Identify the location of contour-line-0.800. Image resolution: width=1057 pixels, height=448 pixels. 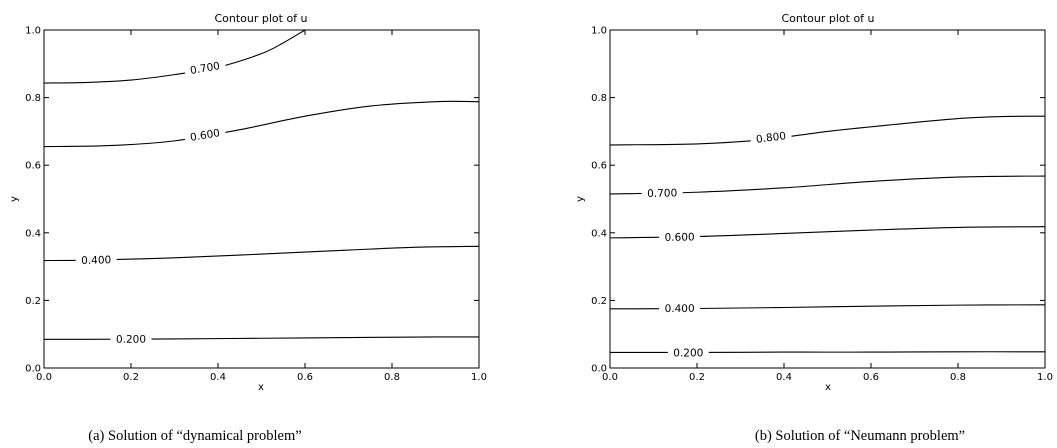
(827, 130).